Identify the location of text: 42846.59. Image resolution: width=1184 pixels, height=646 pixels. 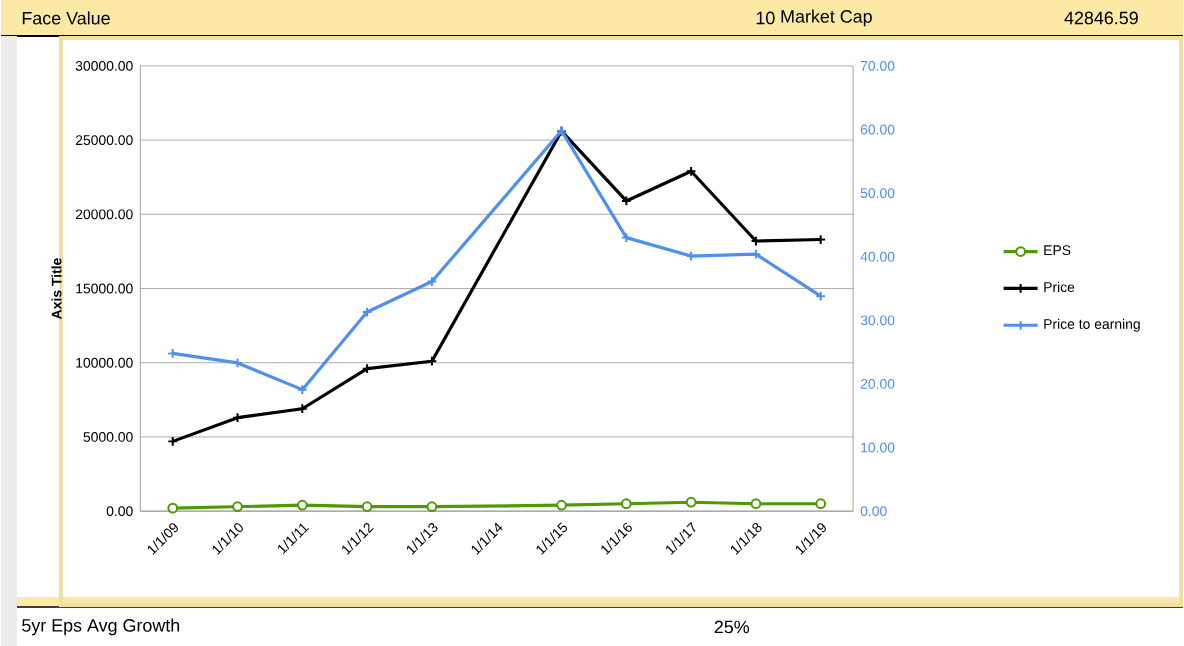
(1101, 17).